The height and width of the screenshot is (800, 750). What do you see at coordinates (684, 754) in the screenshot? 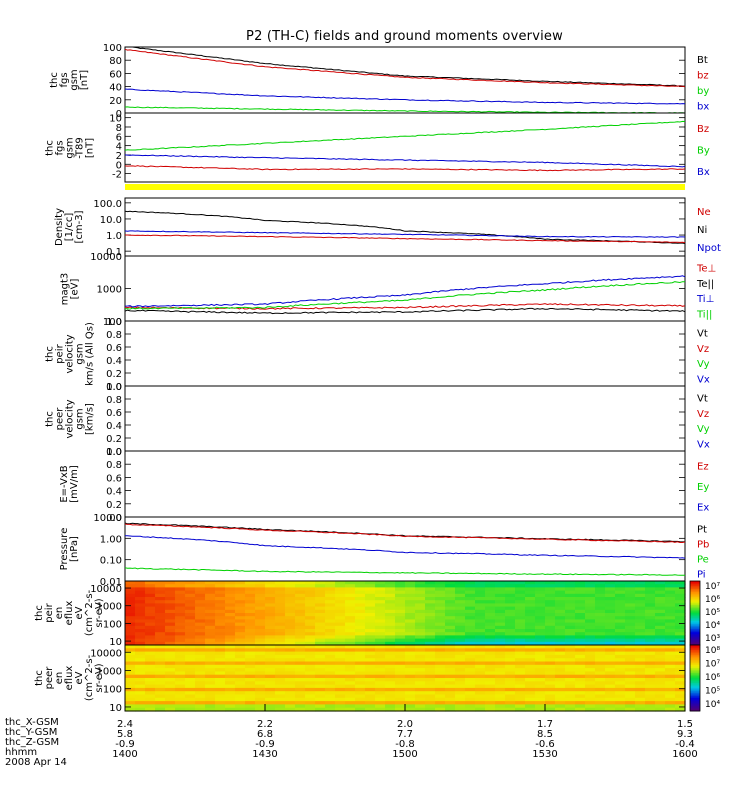
I see `ephem-value: 1600` at bounding box center [684, 754].